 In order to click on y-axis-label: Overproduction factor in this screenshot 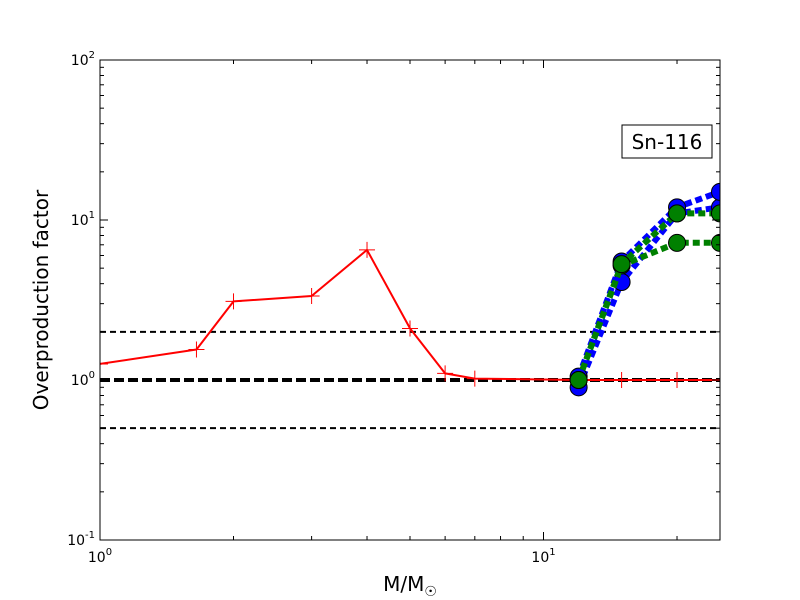, I will do `click(41, 299)`.